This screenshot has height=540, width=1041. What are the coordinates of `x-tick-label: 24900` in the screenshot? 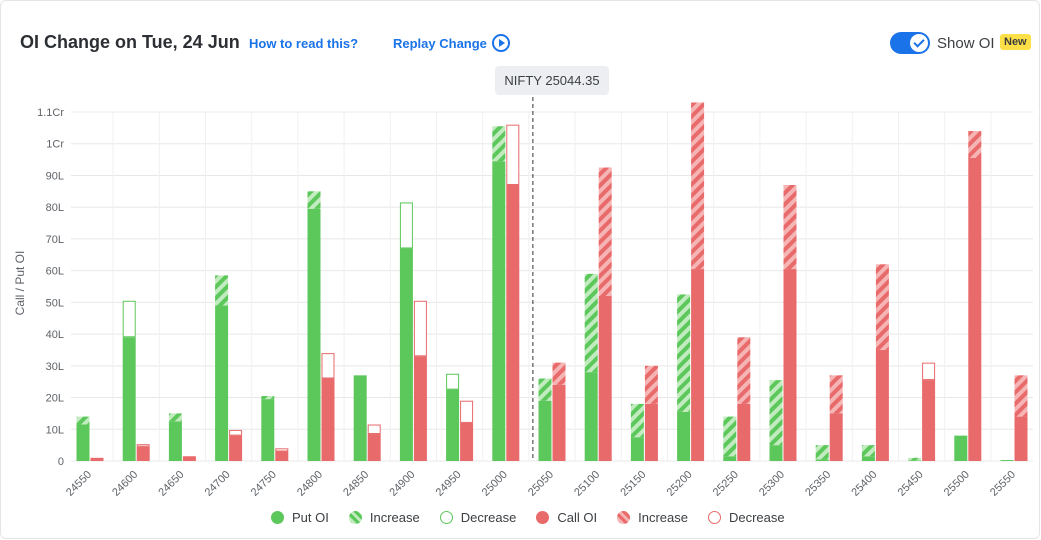 It's located at (402, 484).